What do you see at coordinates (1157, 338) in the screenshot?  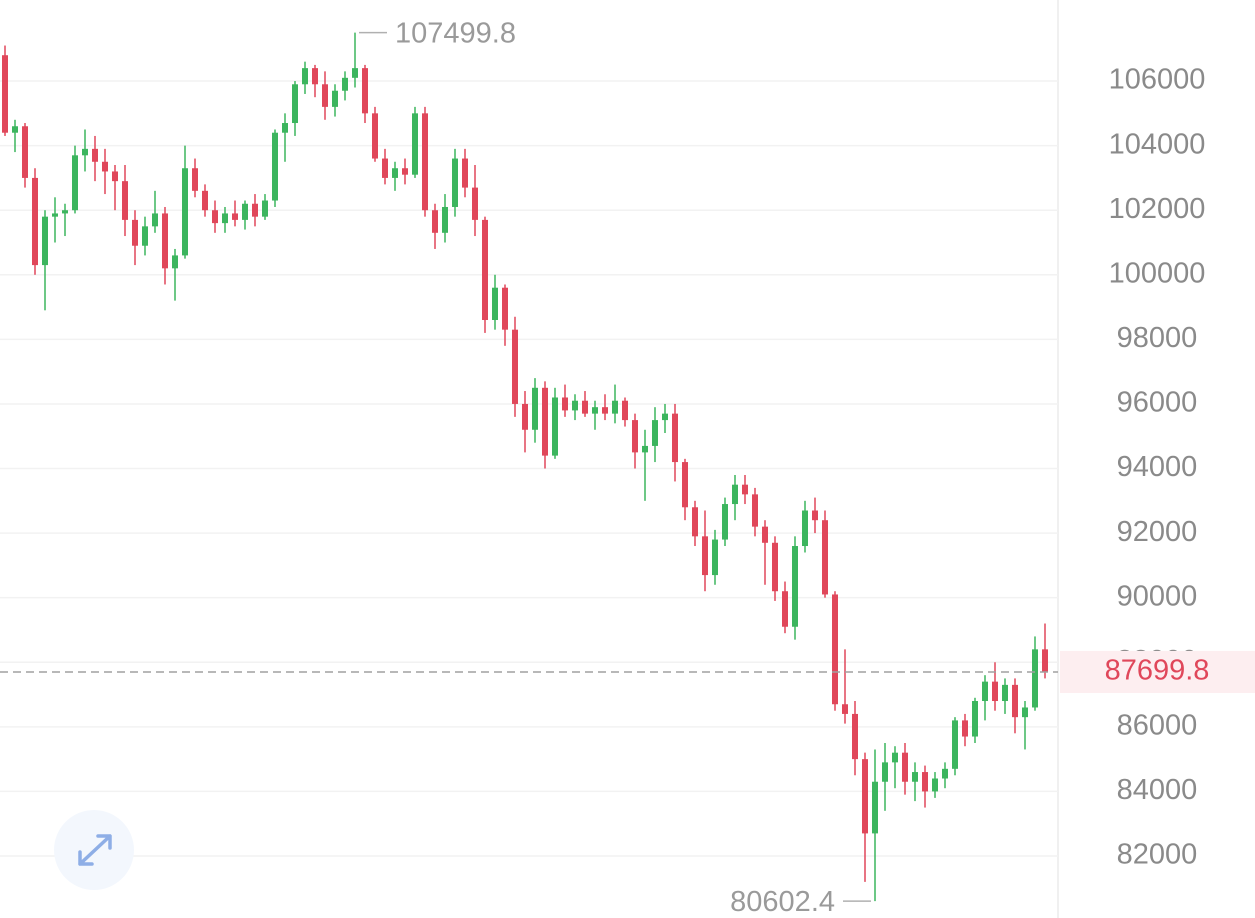 I see `y-tick-label: 98000` at bounding box center [1157, 338].